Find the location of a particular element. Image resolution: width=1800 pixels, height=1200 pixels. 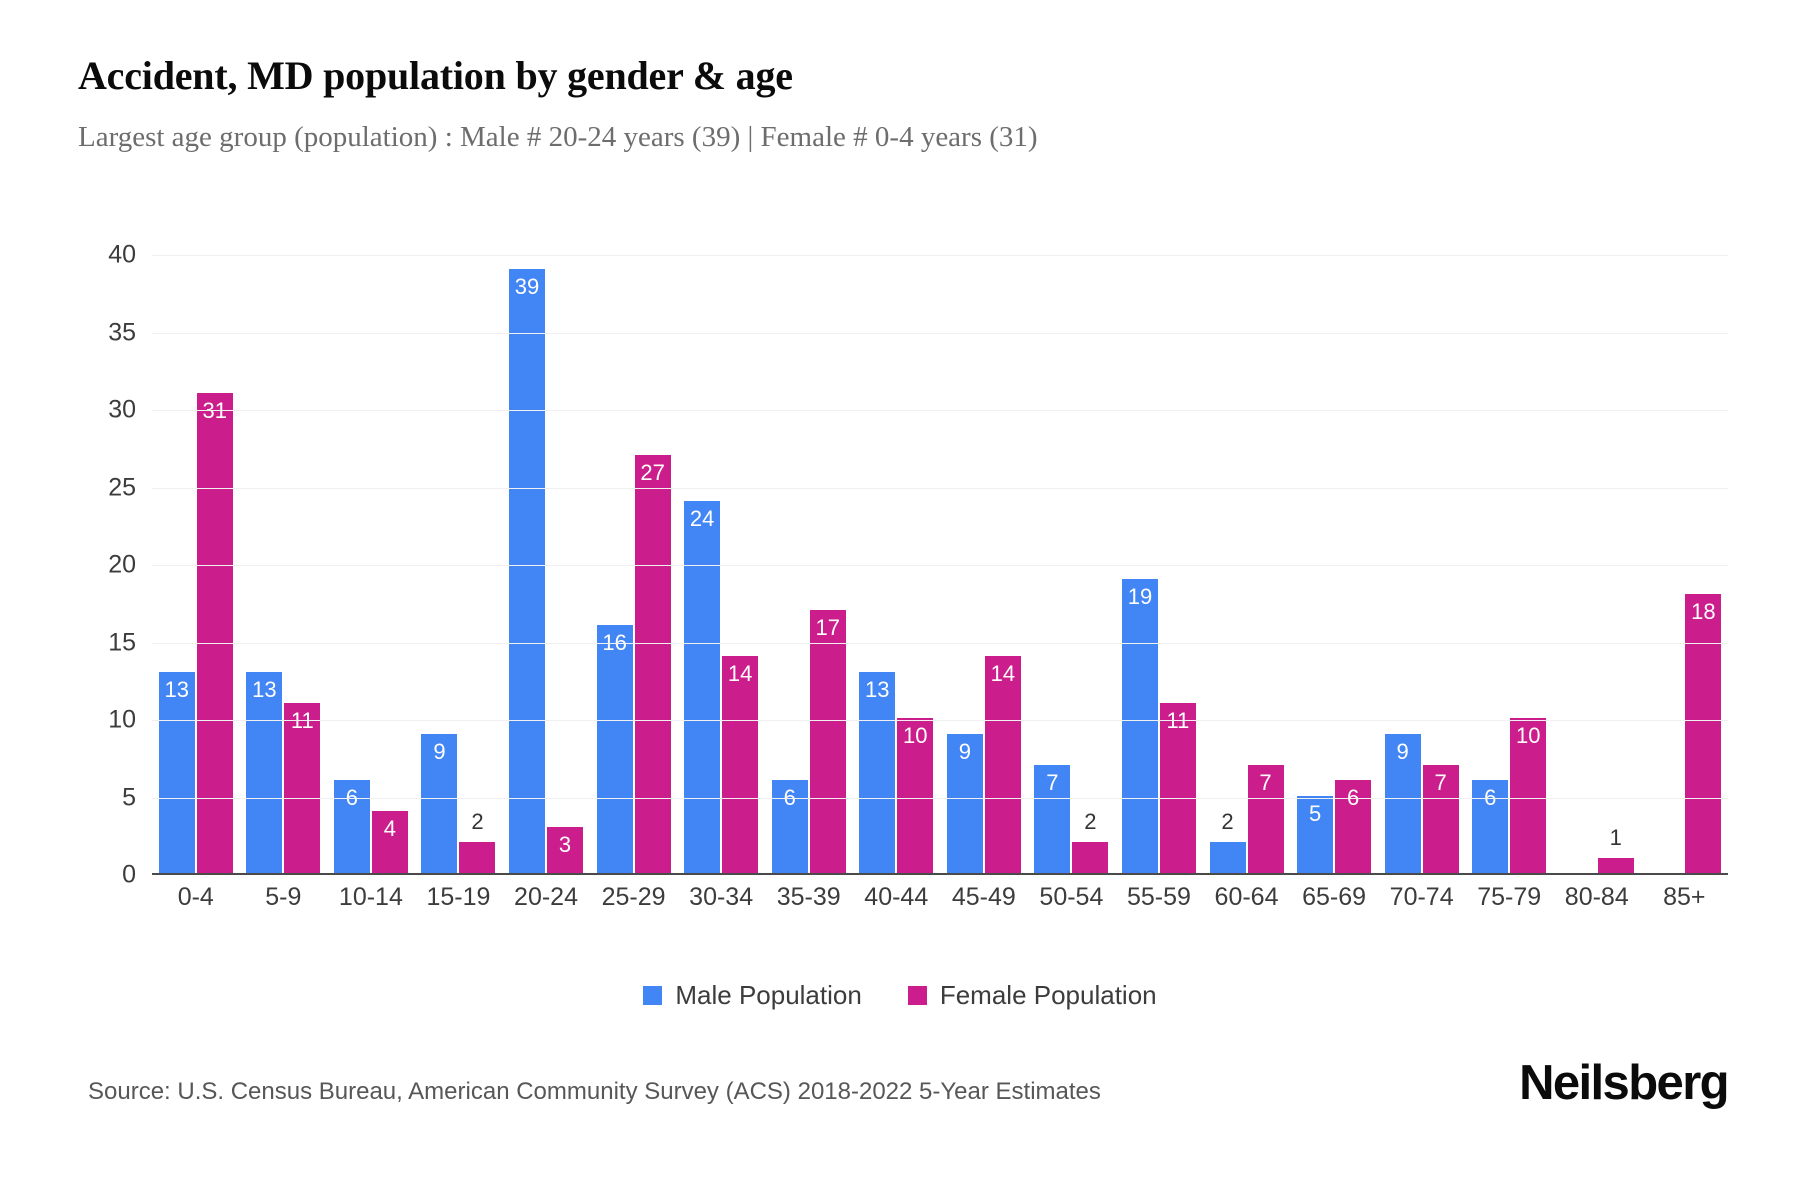

bar-value-label: 10 is located at coordinates (915, 735).